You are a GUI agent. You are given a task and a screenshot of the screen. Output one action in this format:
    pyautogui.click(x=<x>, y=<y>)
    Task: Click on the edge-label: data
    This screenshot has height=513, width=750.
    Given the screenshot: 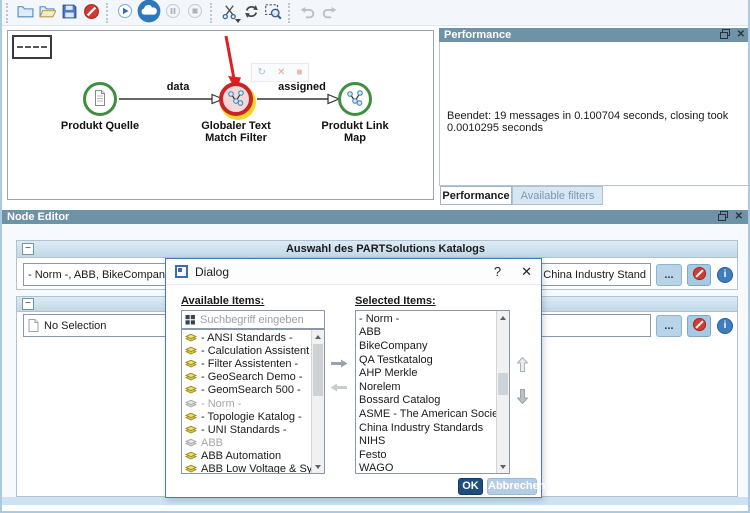 What is the action you would take?
    pyautogui.click(x=178, y=87)
    